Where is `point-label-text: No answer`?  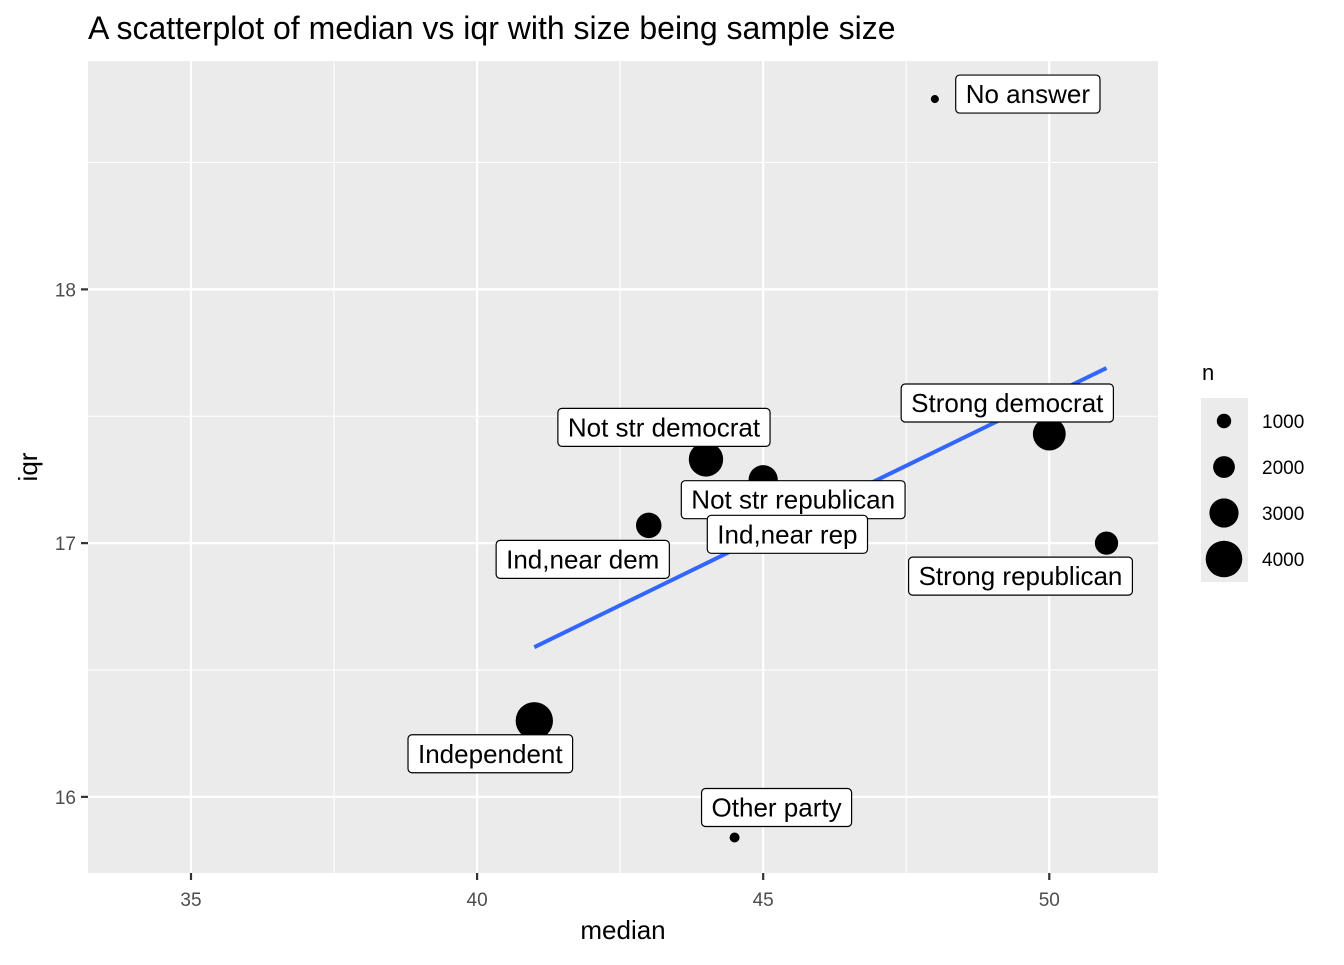
point-label-text: No answer is located at coordinates (1028, 94).